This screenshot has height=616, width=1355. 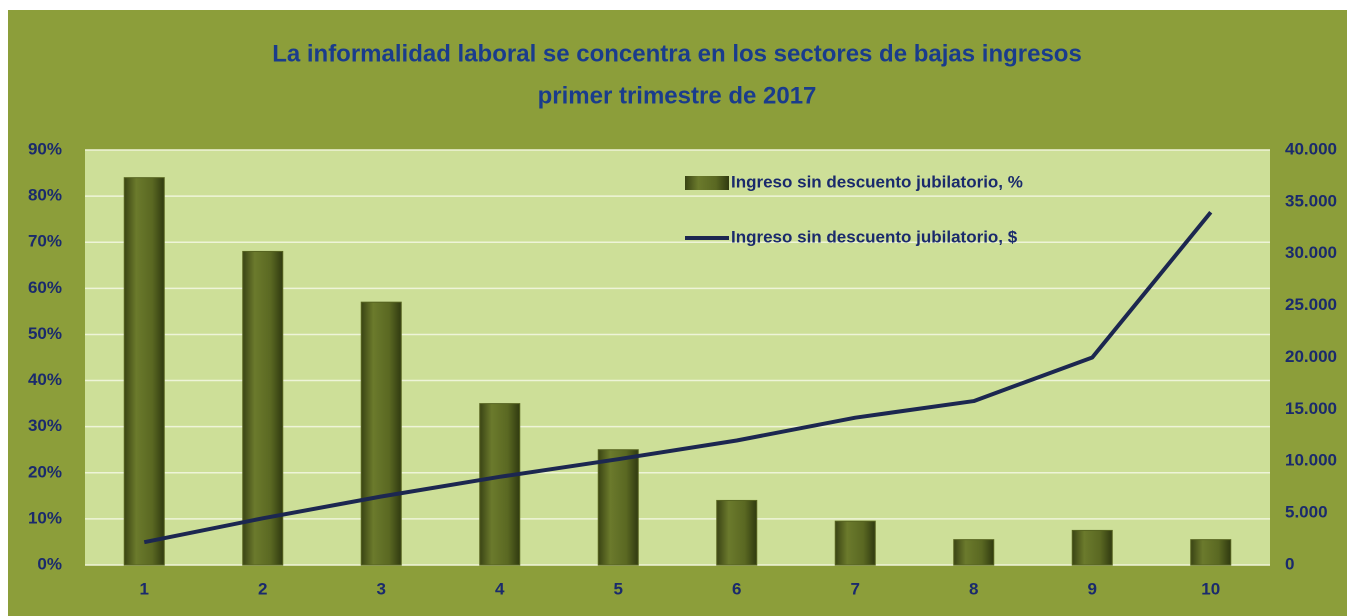 I want to click on x-tick-label: 1, so click(x=144, y=588).